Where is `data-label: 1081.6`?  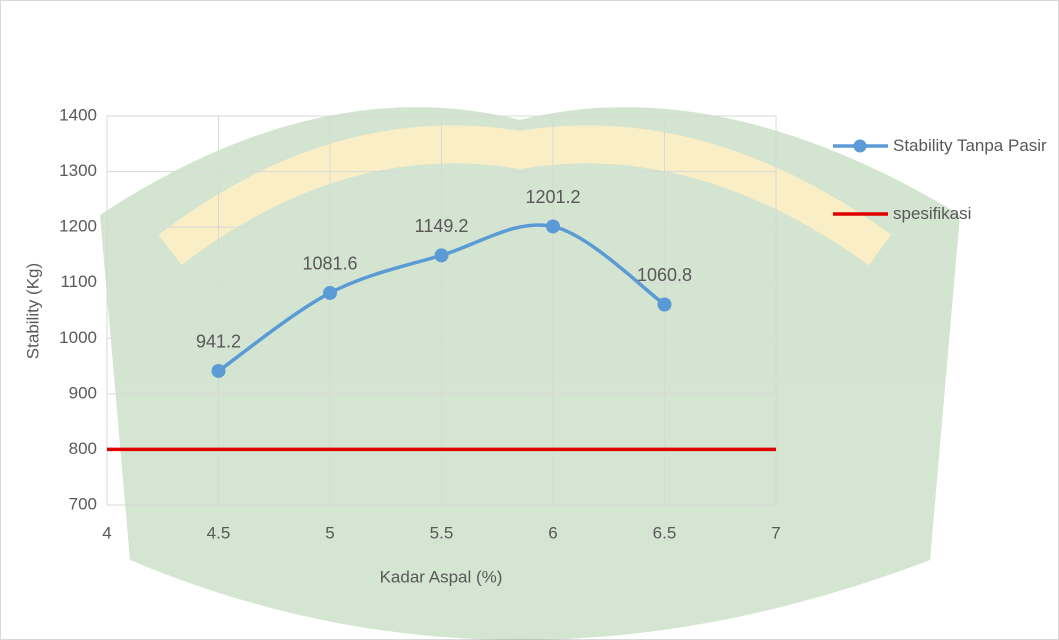
data-label: 1081.6 is located at coordinates (329, 264).